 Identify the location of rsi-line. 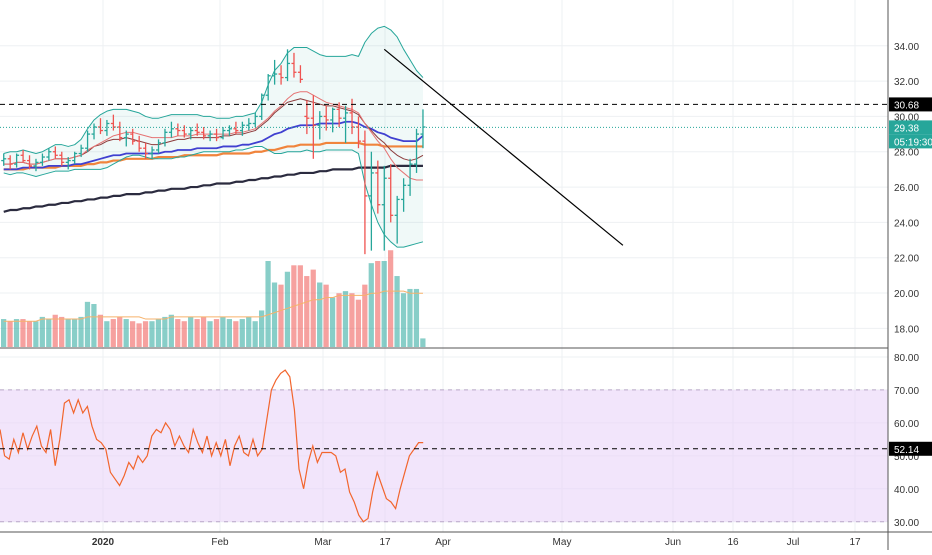
(212, 446).